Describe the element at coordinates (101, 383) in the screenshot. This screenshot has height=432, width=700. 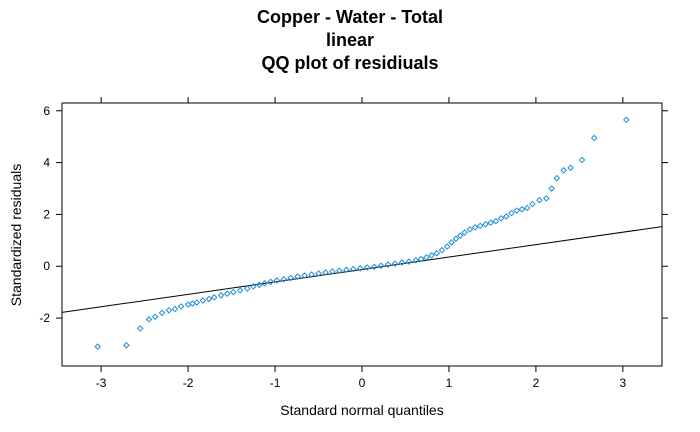
I see `x-tick-label: -3` at that location.